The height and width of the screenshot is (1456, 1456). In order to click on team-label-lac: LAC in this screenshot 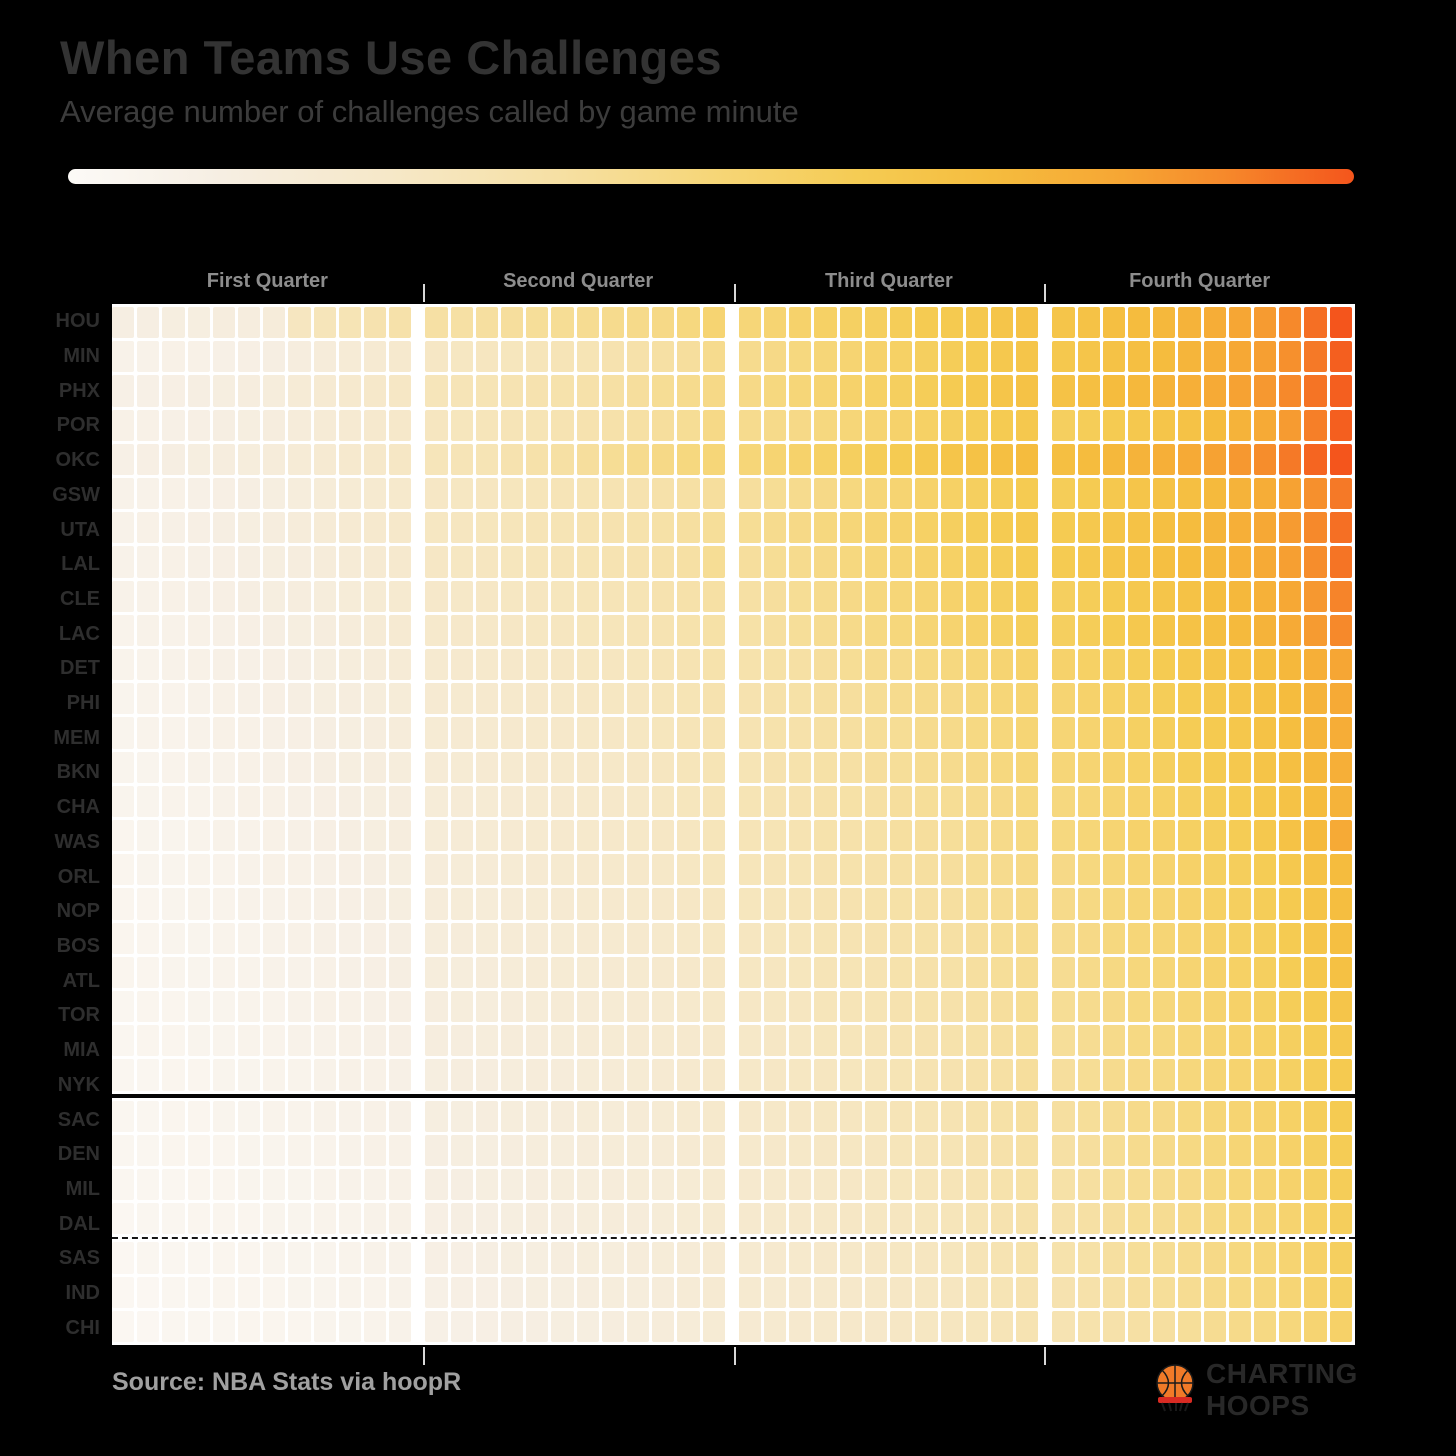, I will do `click(79, 633)`.